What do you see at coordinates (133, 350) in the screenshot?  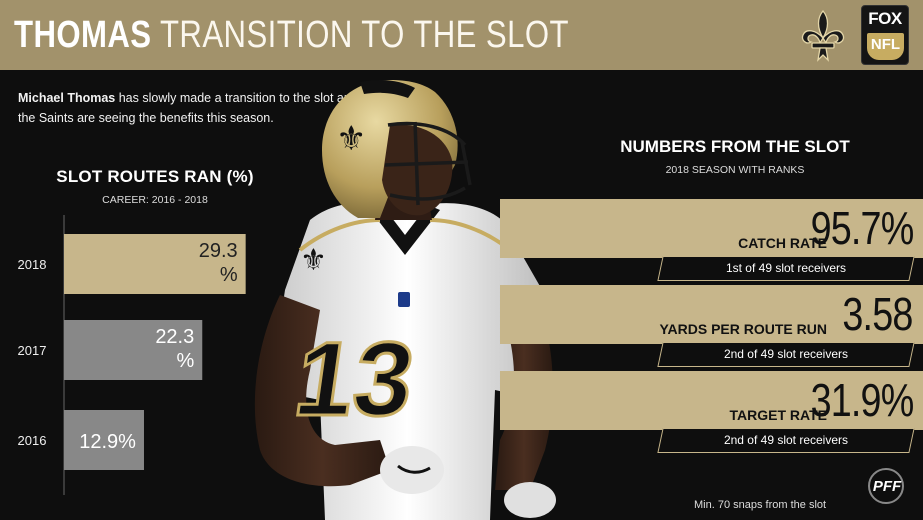 I see `bar-2017` at bounding box center [133, 350].